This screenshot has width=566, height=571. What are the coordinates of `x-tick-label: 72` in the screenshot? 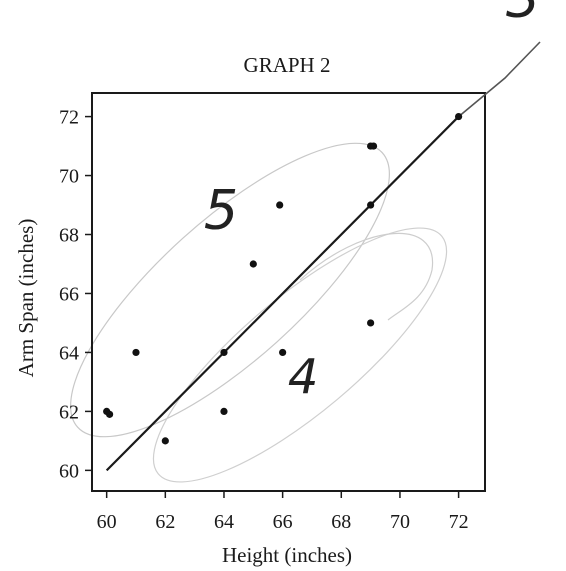 It's located at (459, 522).